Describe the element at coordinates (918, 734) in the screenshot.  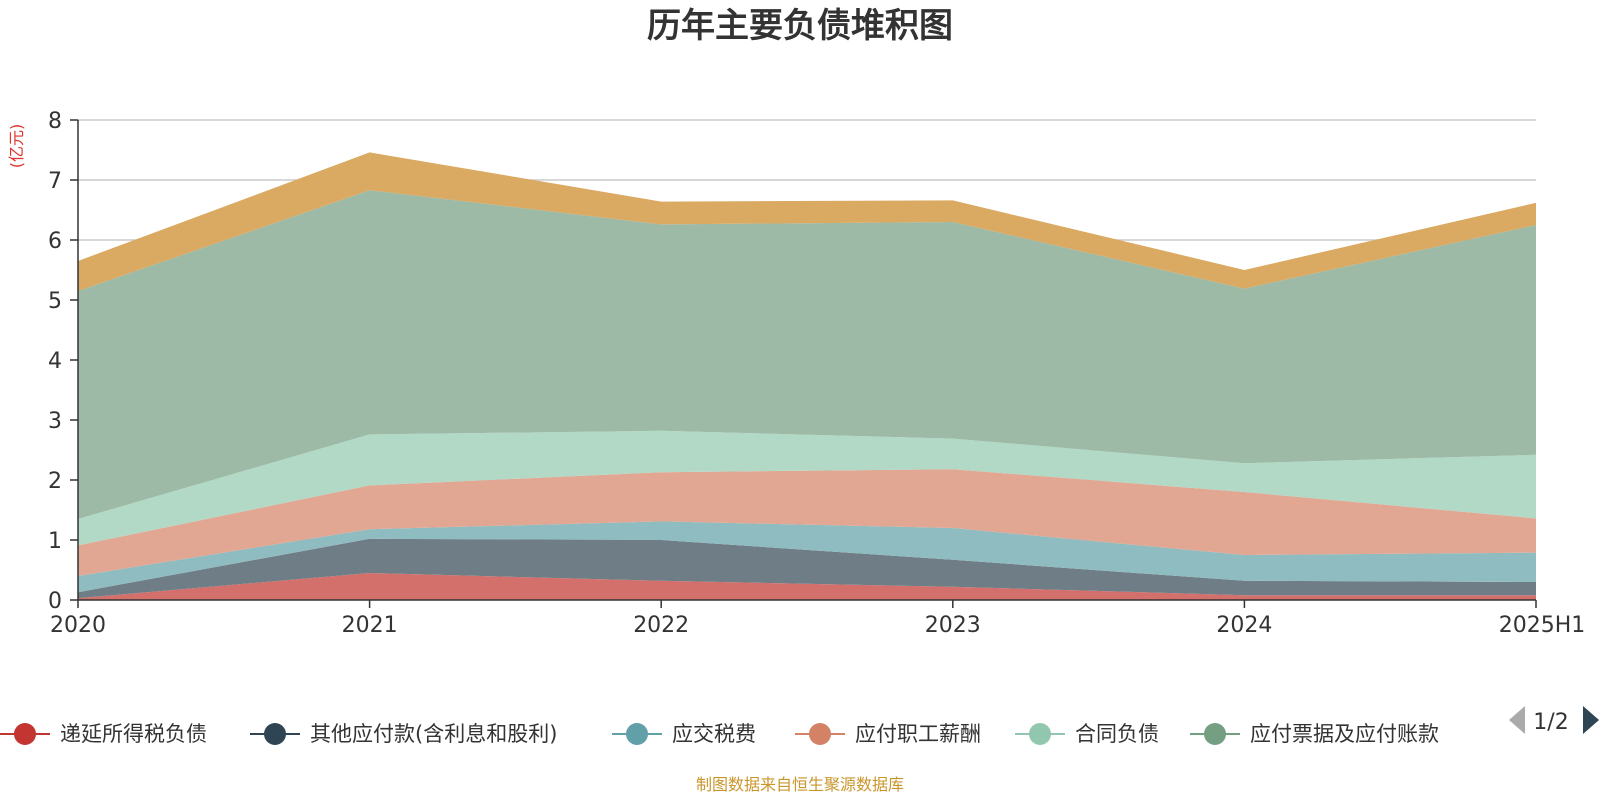
I see `legend-label: 应付职工薪酬` at that location.